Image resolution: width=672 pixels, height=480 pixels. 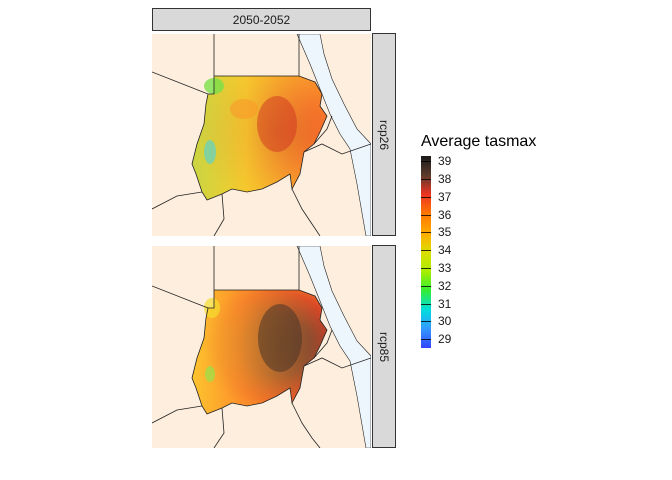 I want to click on legend-tick-label: 37, so click(x=445, y=196).